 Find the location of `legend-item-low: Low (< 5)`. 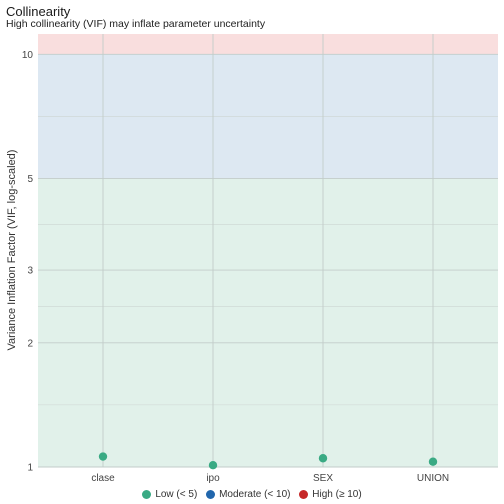

legend-item-low: Low (< 5) is located at coordinates (169, 494).